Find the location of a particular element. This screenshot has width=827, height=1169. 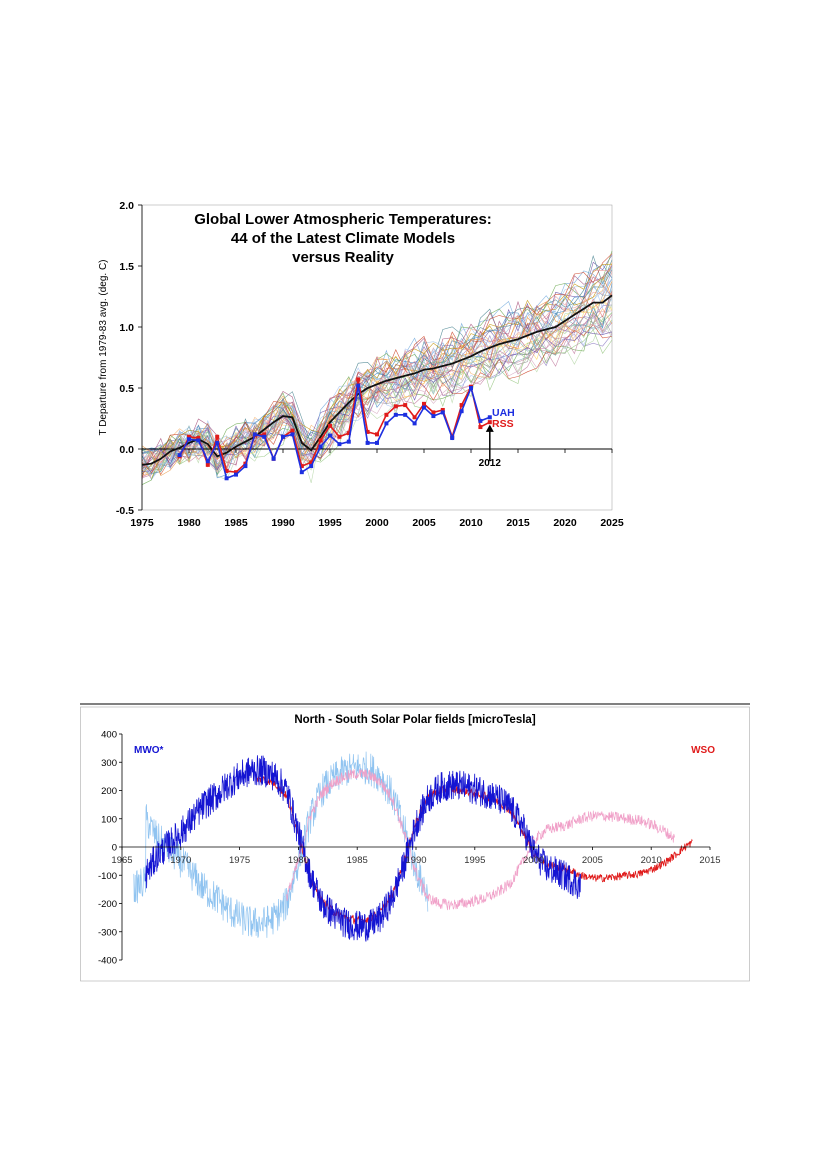

chart2-series is located at coordinates (413, 846).